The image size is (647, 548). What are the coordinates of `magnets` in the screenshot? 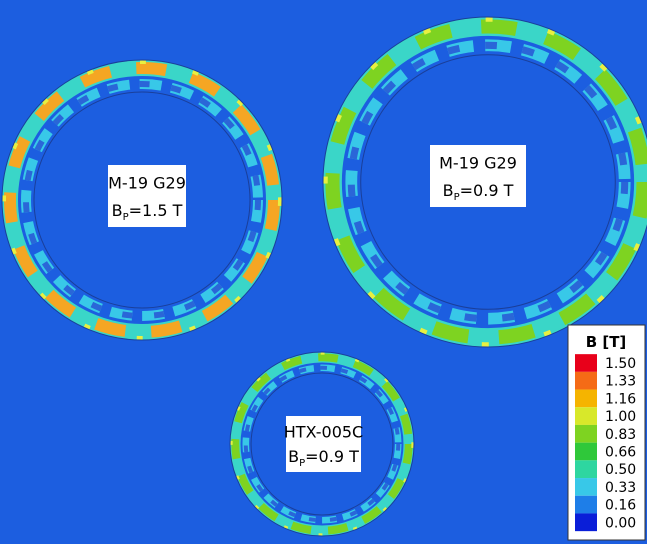 It's located at (322, 444).